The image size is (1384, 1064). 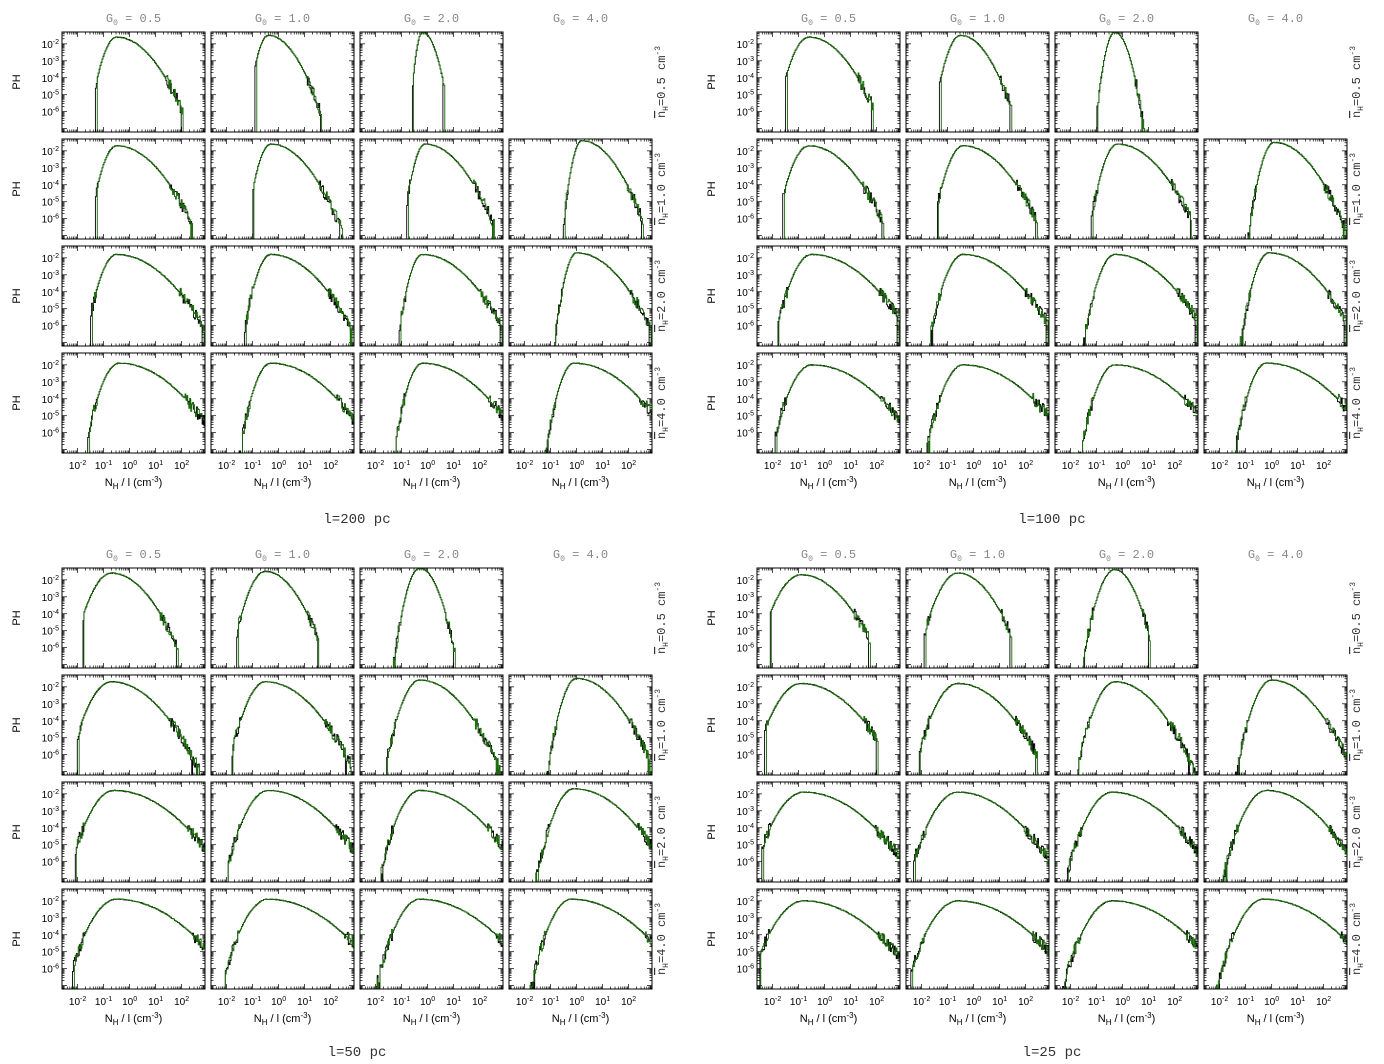 What do you see at coordinates (1357, 403) in the screenshot?
I see `row-label: nH=4.0 cm-3` at bounding box center [1357, 403].